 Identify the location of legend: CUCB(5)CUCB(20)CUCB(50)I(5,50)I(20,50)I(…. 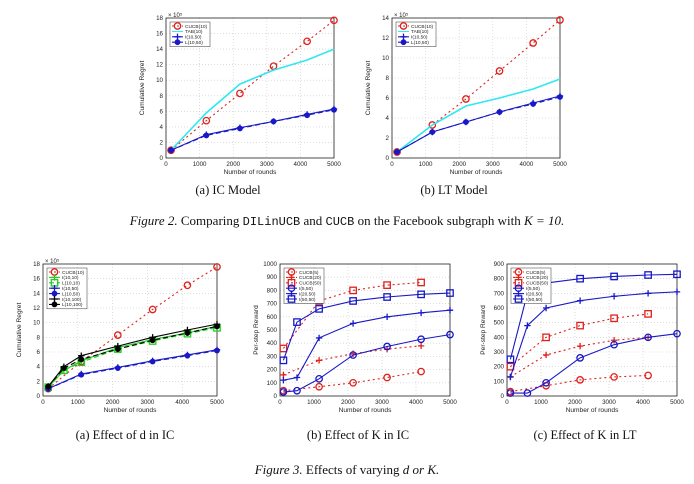
(304, 285).